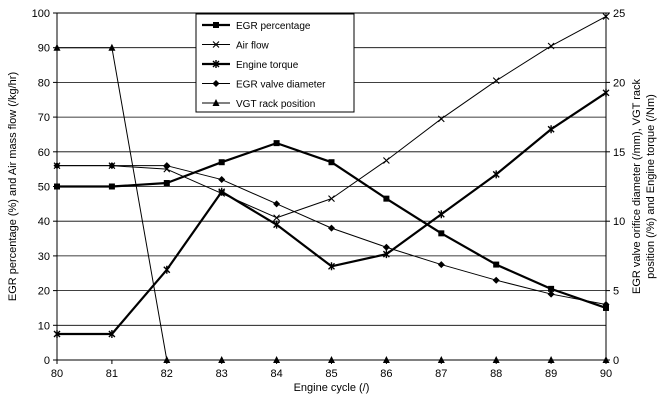  Describe the element at coordinates (273, 26) in the screenshot. I see `legend-label-0: EGR percentage` at that location.